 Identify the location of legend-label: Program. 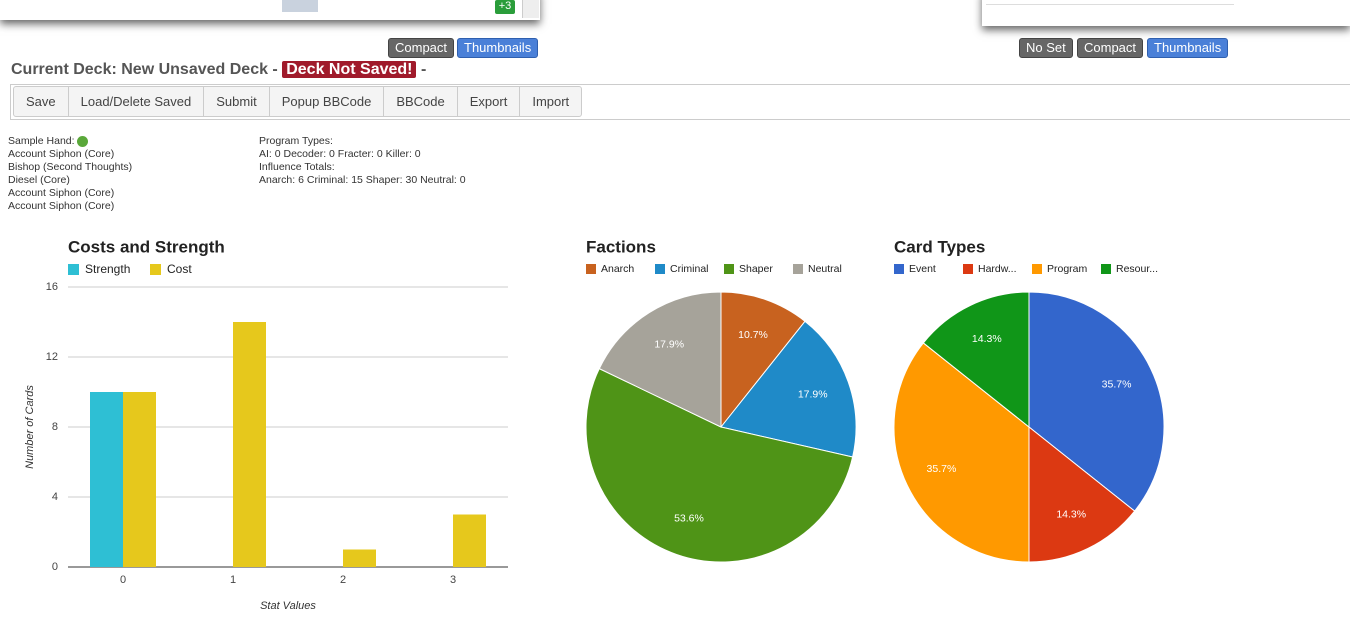
(1067, 269).